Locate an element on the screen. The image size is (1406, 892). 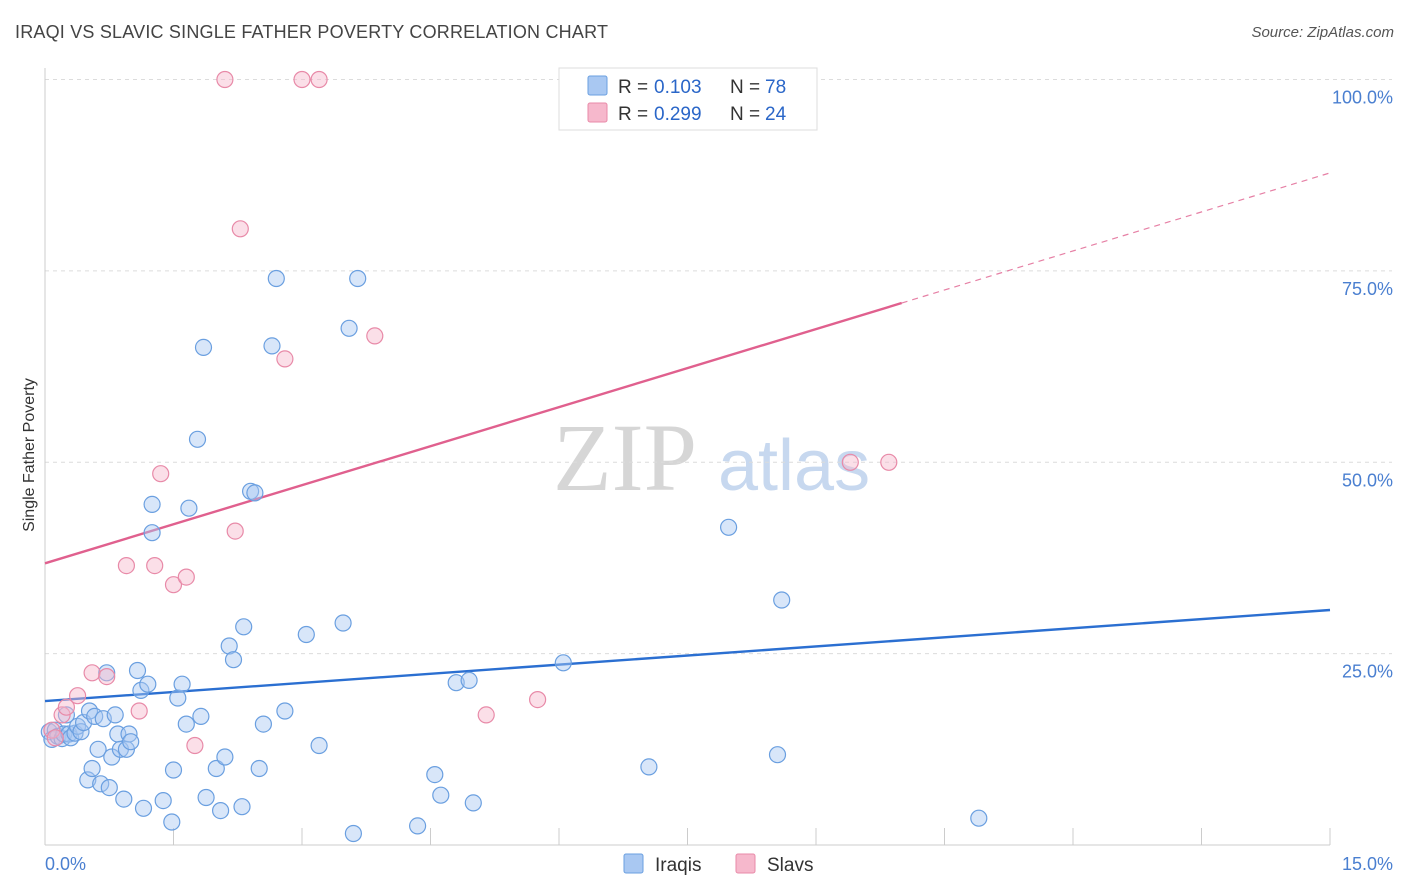
legend-r-value-1: 0.103 is located at coordinates (678, 87).